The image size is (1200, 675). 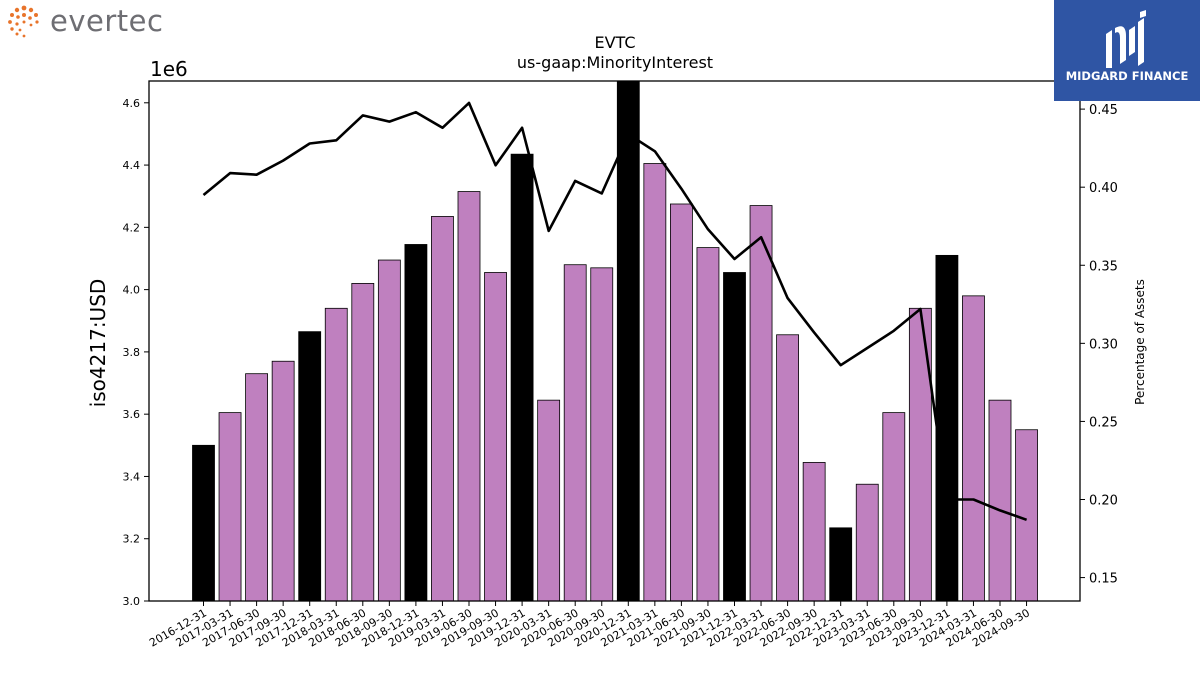 I want to click on y-tick-label: 4.4, so click(x=132, y=165).